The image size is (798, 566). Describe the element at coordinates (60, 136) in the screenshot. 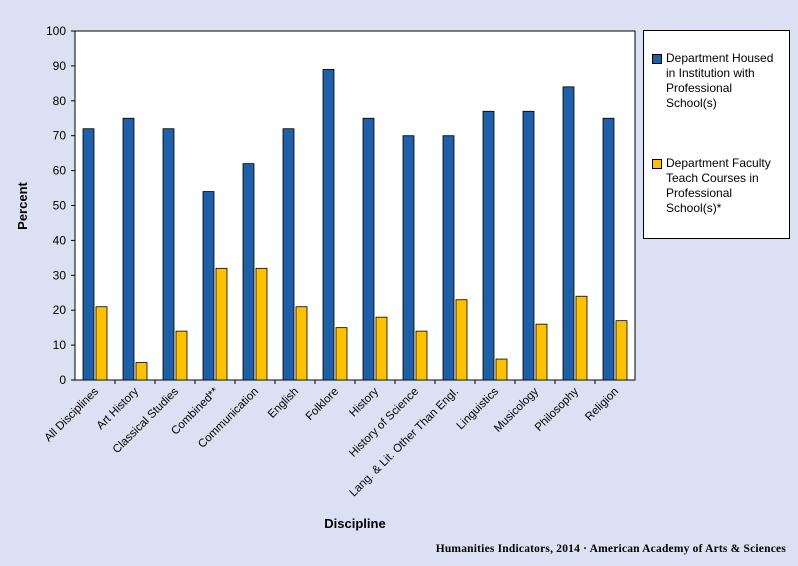

I see `y-tick-label: 70` at that location.